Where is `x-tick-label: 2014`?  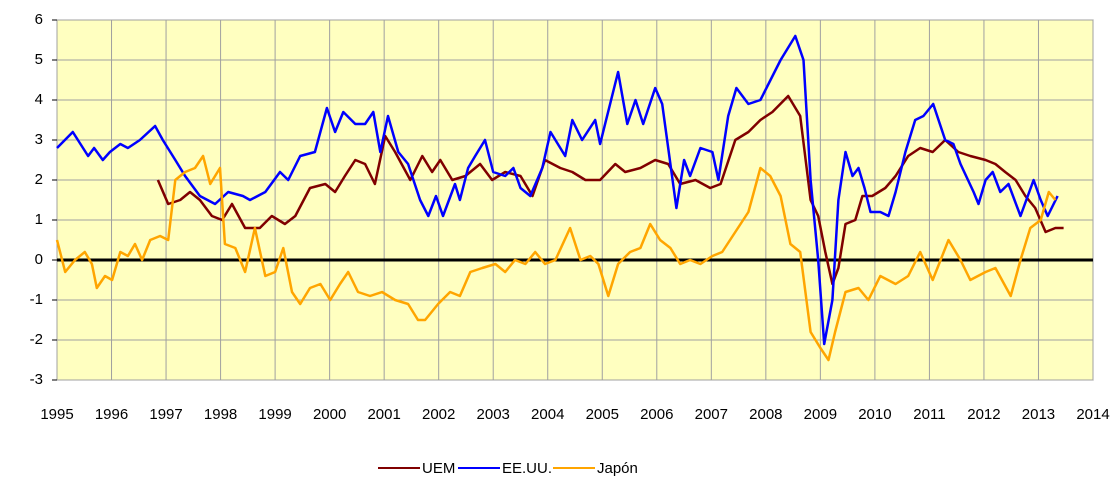 x-tick-label: 2014 is located at coordinates (1092, 414).